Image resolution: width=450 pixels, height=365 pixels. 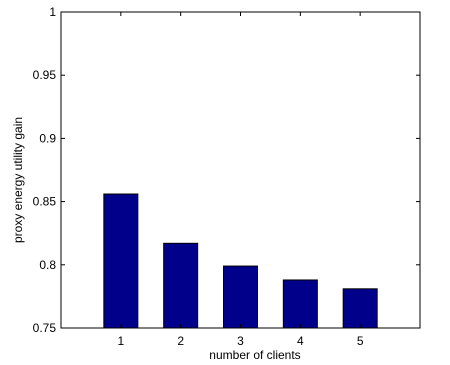 I want to click on y-tick-label: 0.9, so click(x=47, y=138).